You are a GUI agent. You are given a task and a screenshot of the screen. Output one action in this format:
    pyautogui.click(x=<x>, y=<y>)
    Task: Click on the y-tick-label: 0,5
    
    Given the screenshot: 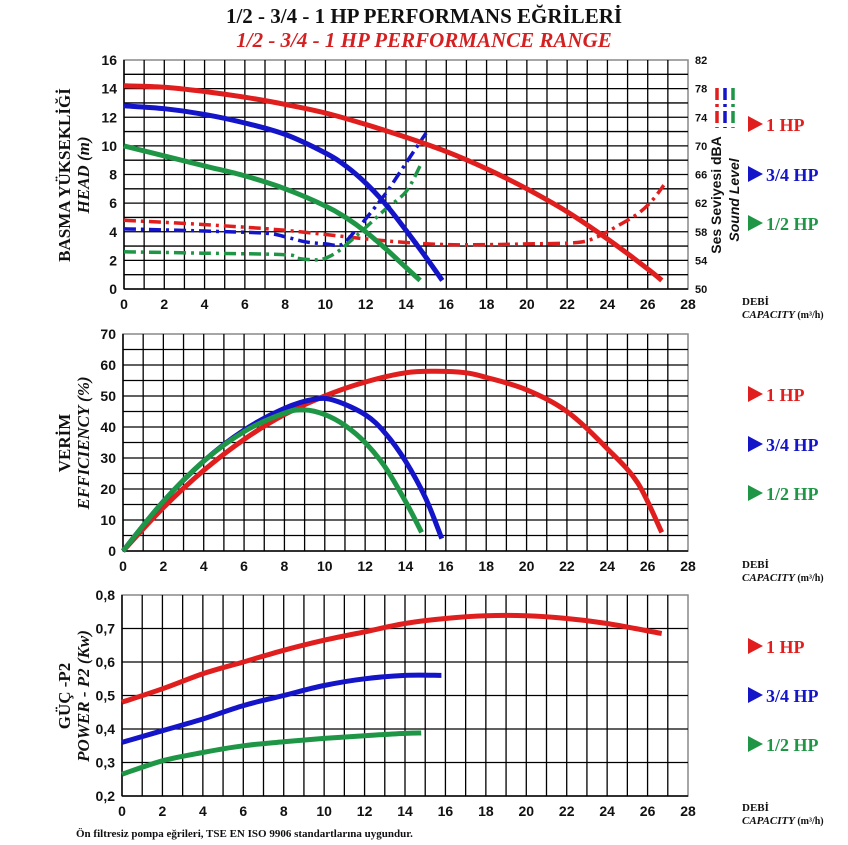 What is the action you would take?
    pyautogui.click(x=106, y=696)
    